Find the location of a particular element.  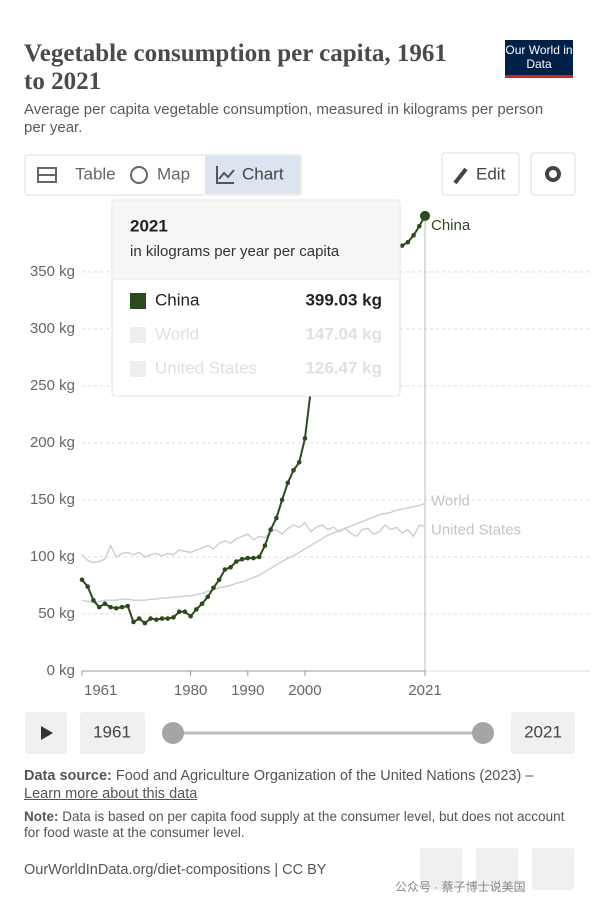

tooltip-value: 147.04 kg is located at coordinates (343, 333).